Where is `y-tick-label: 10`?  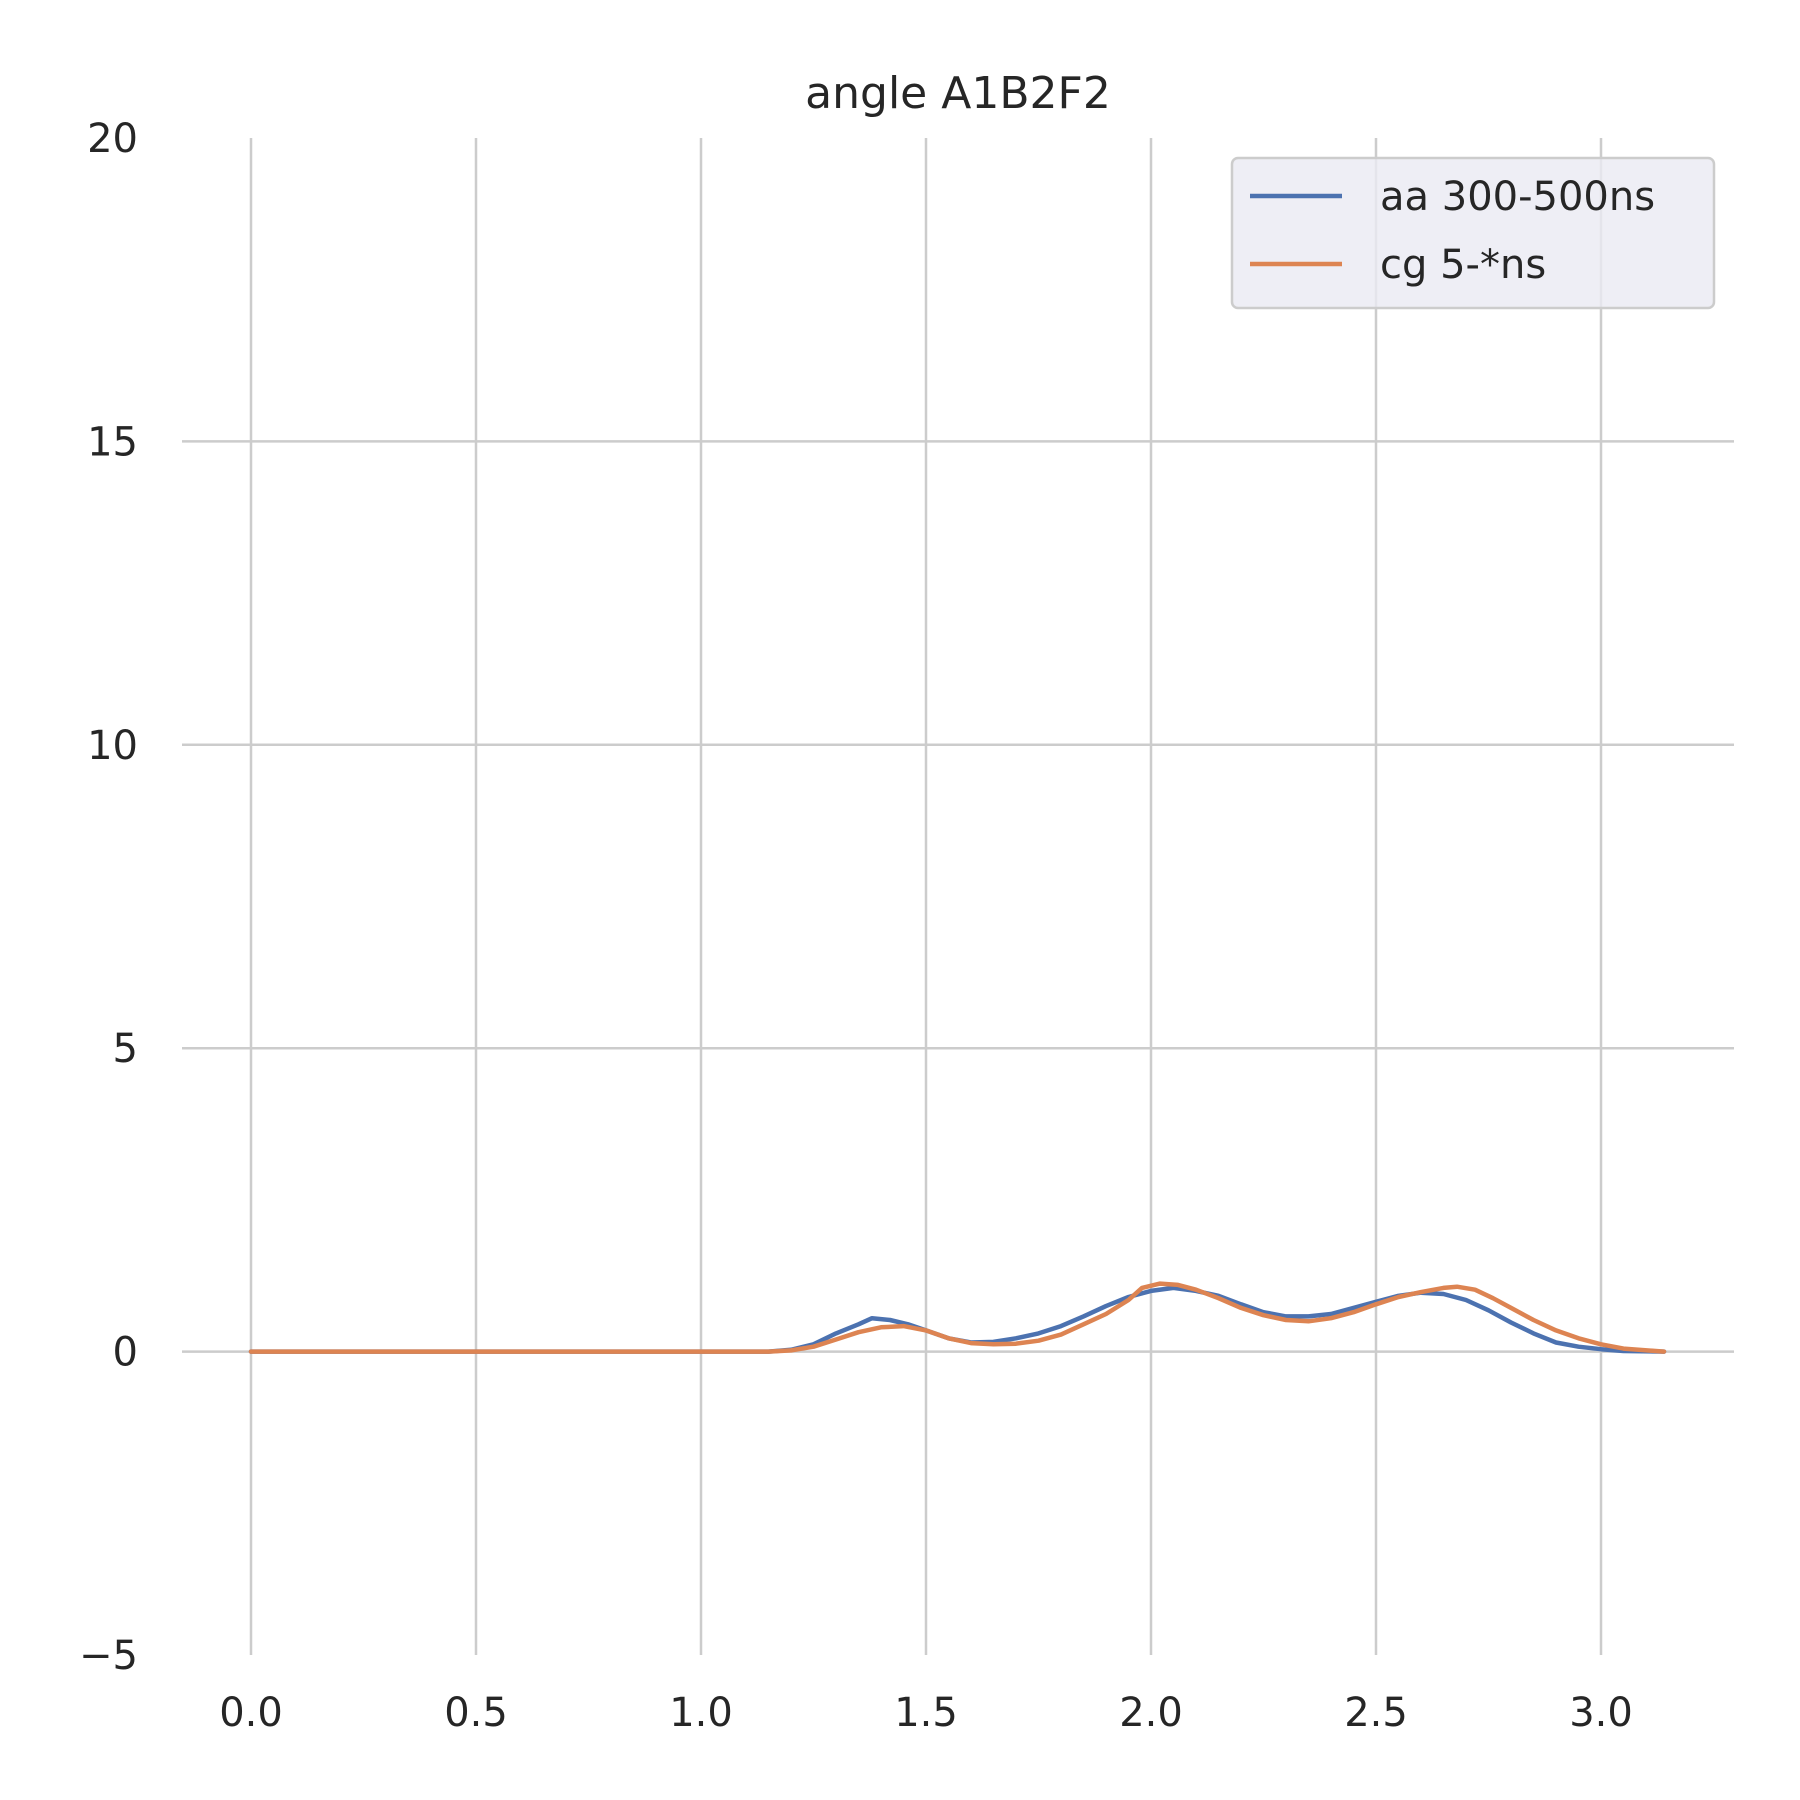
y-tick-label: 10 is located at coordinates (112, 746).